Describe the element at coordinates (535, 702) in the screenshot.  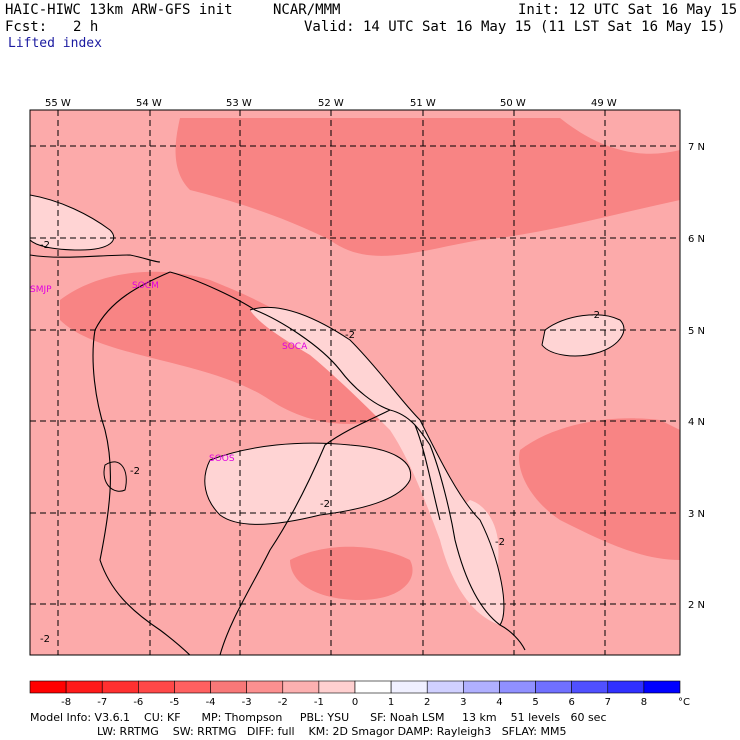
I see `colorbar-tick-label: 5` at that location.